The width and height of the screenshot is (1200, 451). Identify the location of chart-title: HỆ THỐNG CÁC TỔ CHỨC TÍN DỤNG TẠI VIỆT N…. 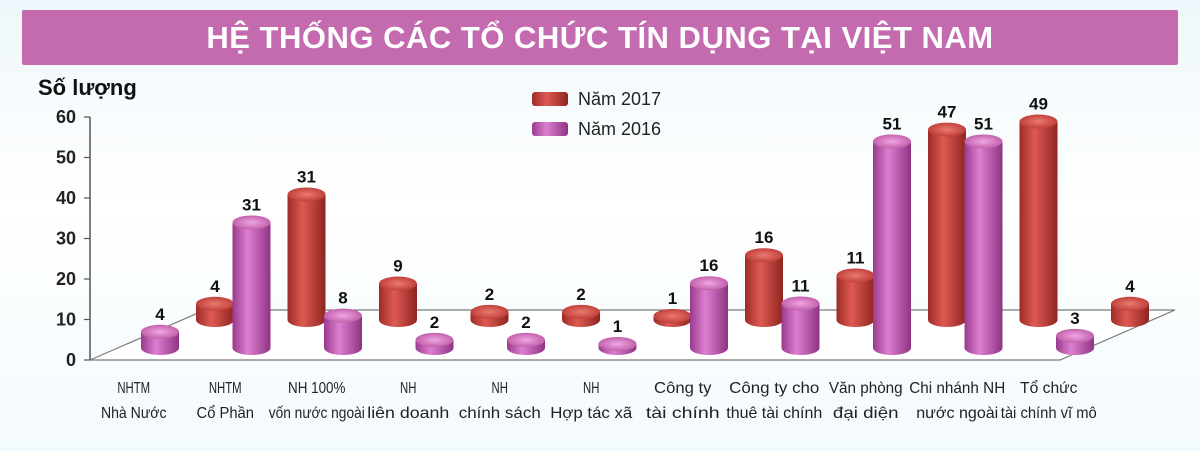
(600, 37).